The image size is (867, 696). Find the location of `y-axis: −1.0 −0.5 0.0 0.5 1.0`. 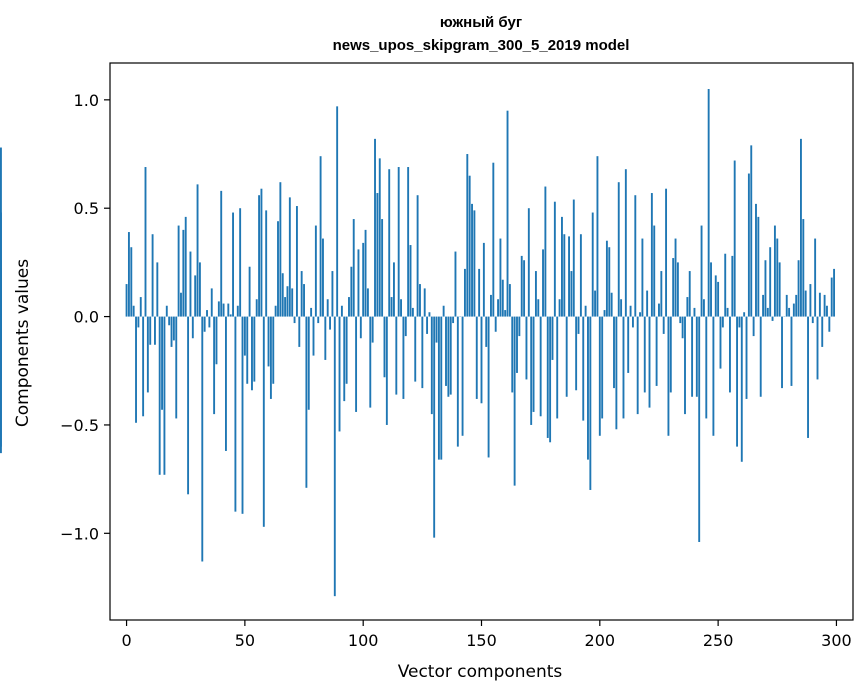

y-axis: −1.0 −0.5 0.0 0.5 1.0 is located at coordinates (85, 317).